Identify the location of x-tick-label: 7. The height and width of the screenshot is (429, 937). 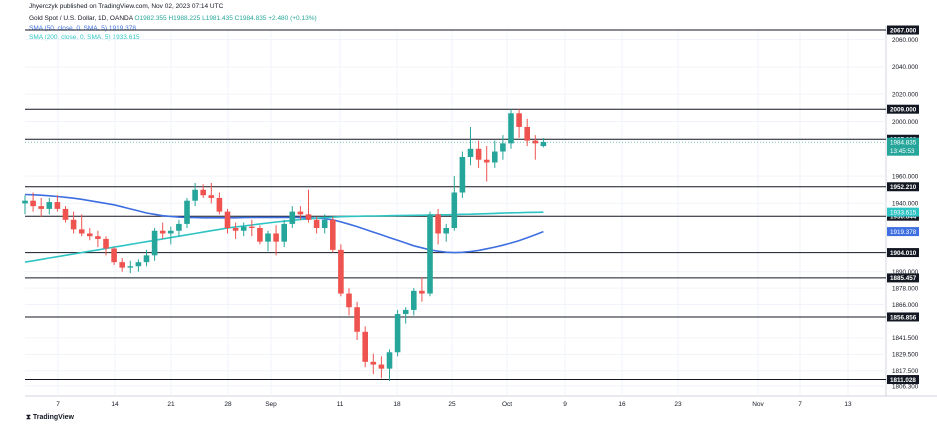
(800, 404).